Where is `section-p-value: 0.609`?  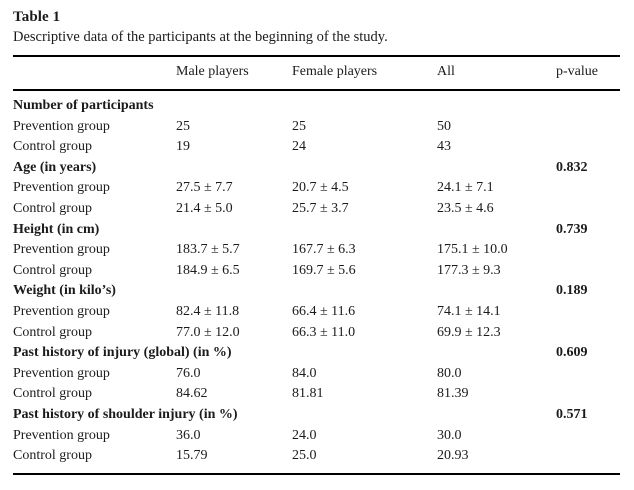
section-p-value: 0.609 is located at coordinates (572, 353).